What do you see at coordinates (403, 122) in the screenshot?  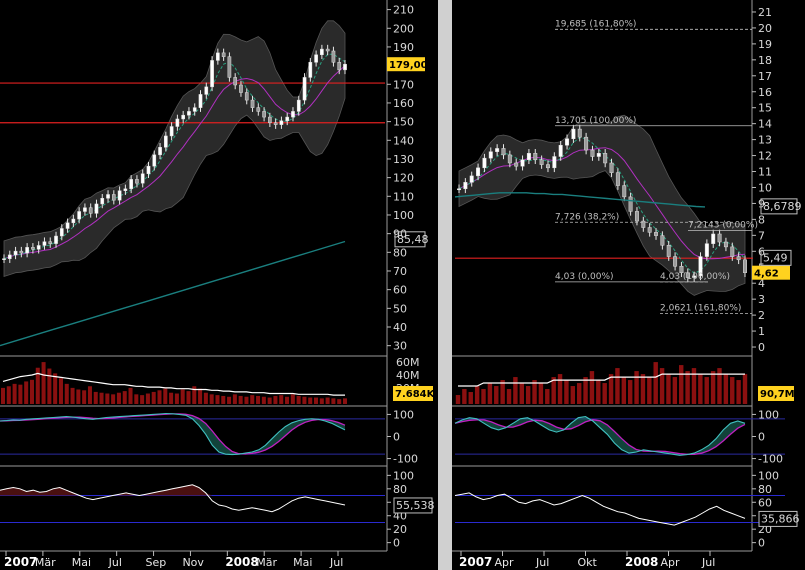 I see `left-price-tick-label: 150` at bounding box center [403, 122].